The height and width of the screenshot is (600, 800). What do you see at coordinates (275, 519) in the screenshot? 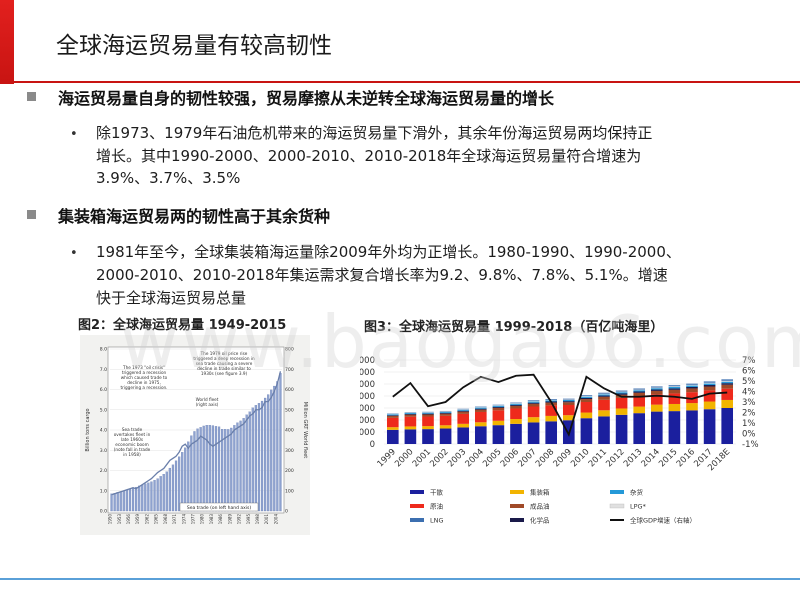
I see `fig2-x-tick: 2004` at bounding box center [275, 519].